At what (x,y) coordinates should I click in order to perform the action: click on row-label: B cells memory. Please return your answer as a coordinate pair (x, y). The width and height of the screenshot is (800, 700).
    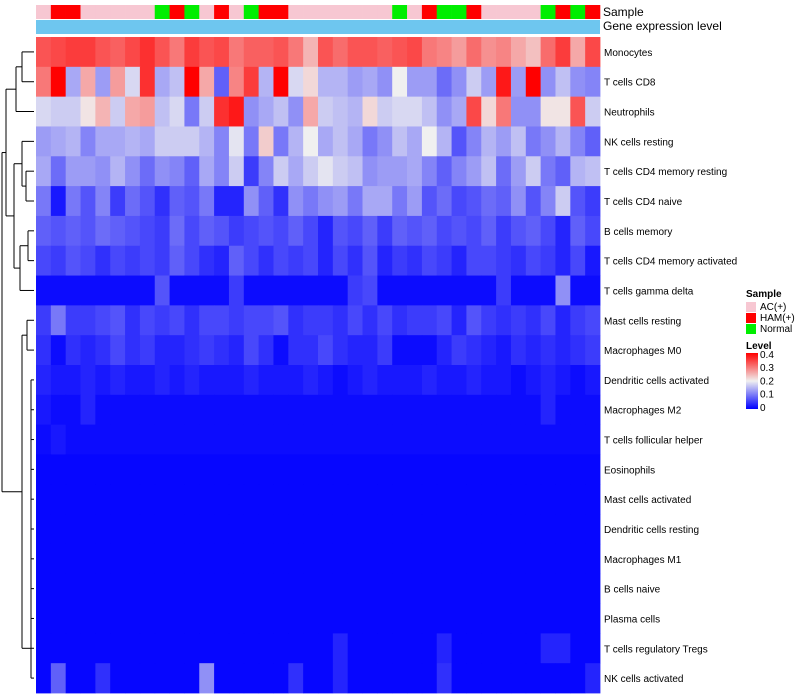
    Looking at the image, I should click on (638, 232).